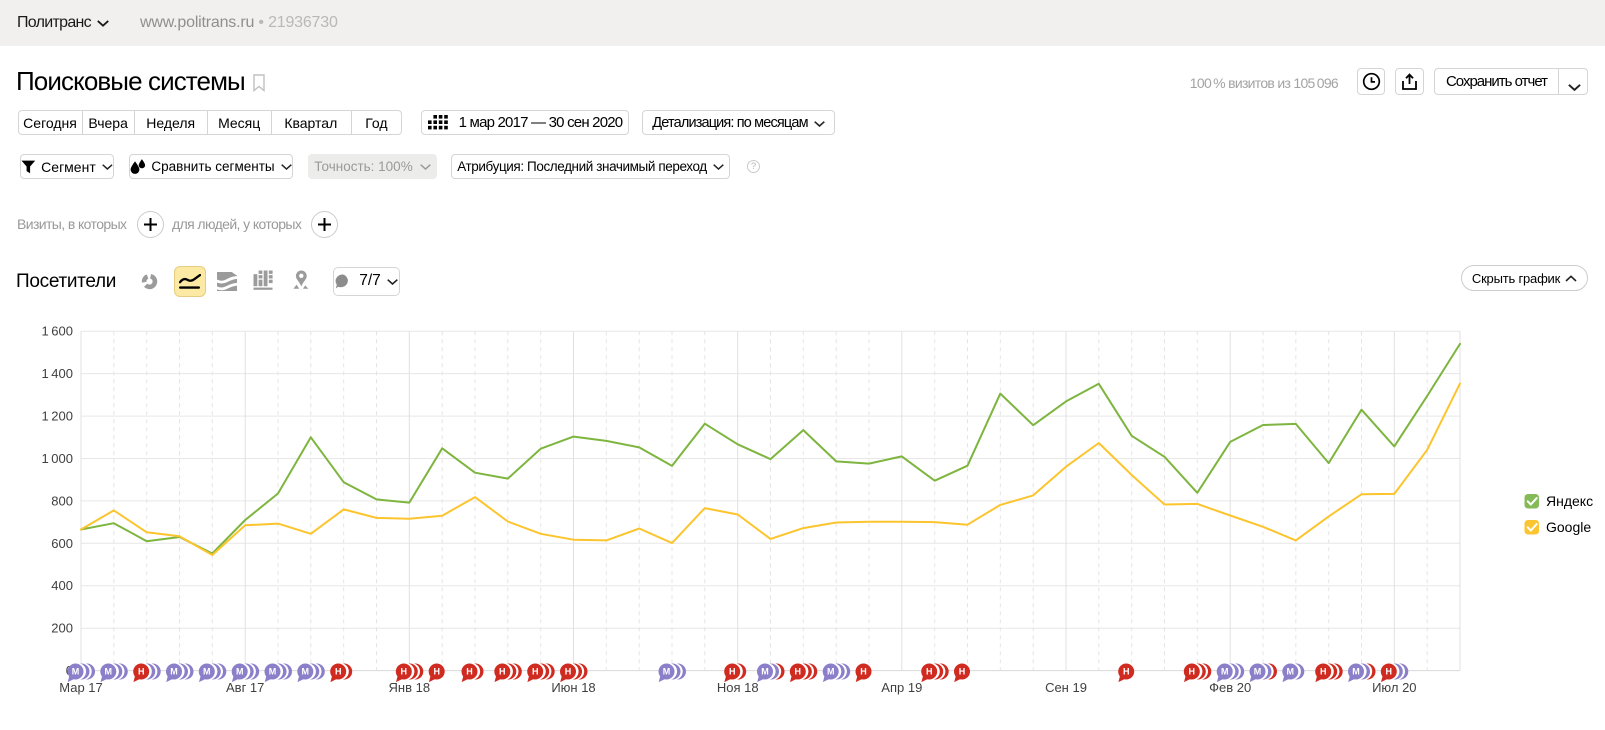 The image size is (1605, 730). I want to click on svg-text: Сен 19, so click(1066, 687).